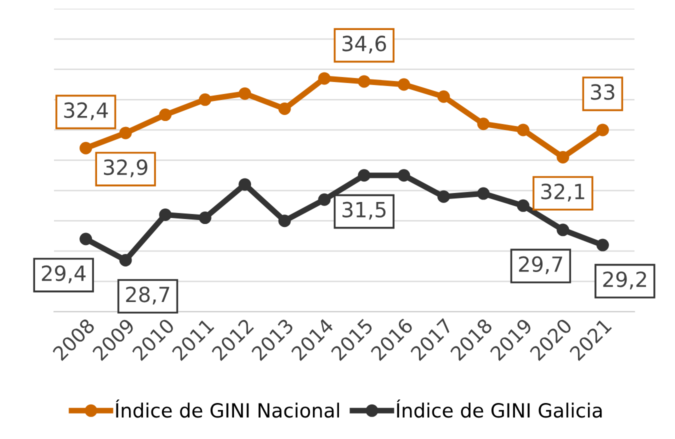 This screenshot has width=675, height=439. I want to click on data-label: 29,2, so click(624, 280).